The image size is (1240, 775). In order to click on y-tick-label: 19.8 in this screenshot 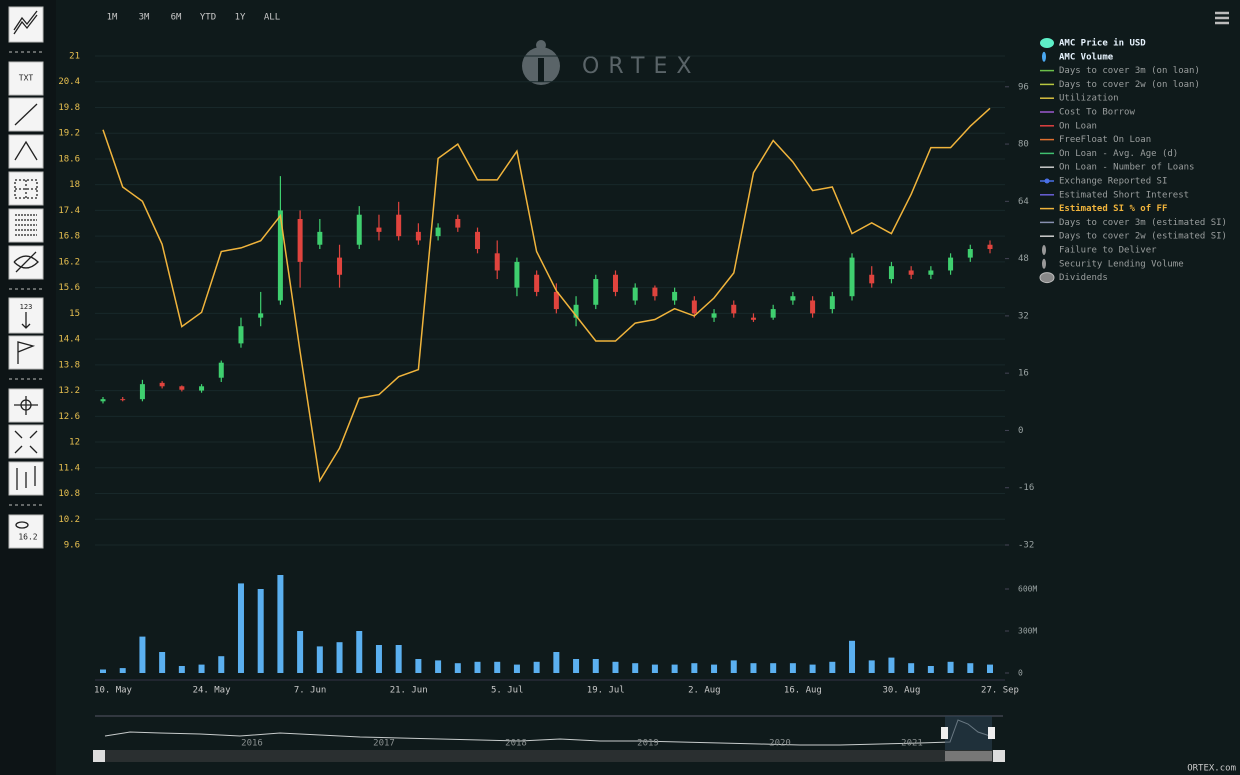, I will do `click(69, 108)`.